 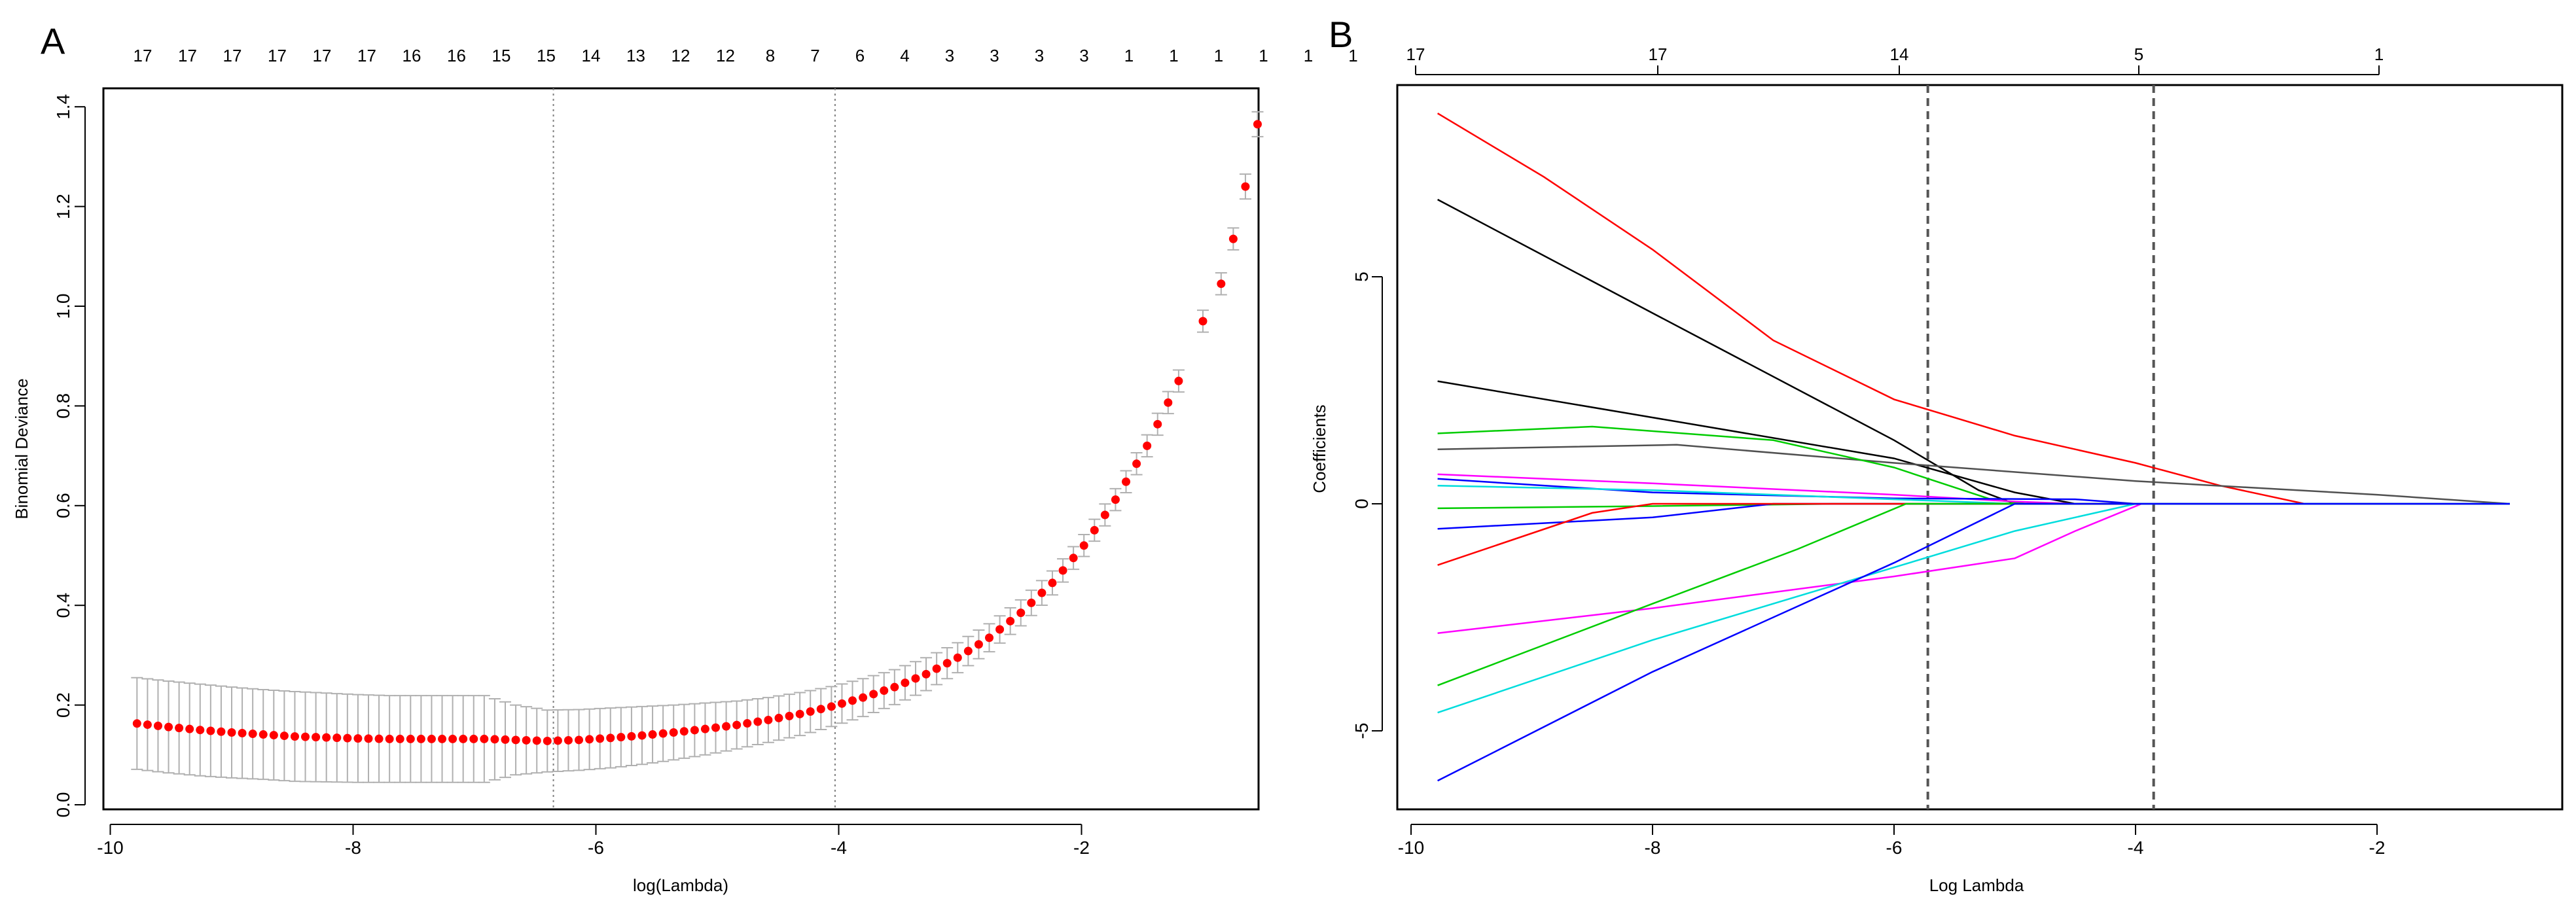 What do you see at coordinates (63, 505) in the screenshot?
I see `panel-a-y-tick-label: 0.6` at bounding box center [63, 505].